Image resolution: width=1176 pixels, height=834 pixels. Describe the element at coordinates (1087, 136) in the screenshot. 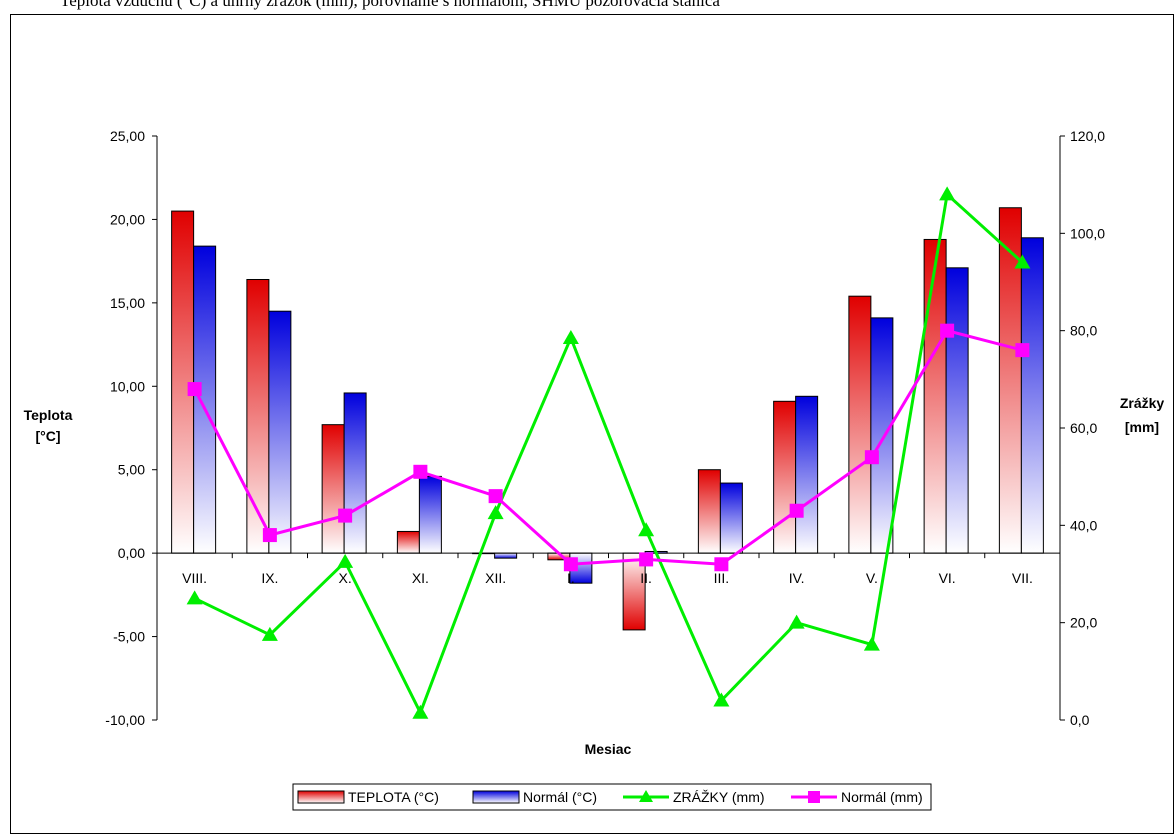

I see `right-tick-label: 120,0` at that location.